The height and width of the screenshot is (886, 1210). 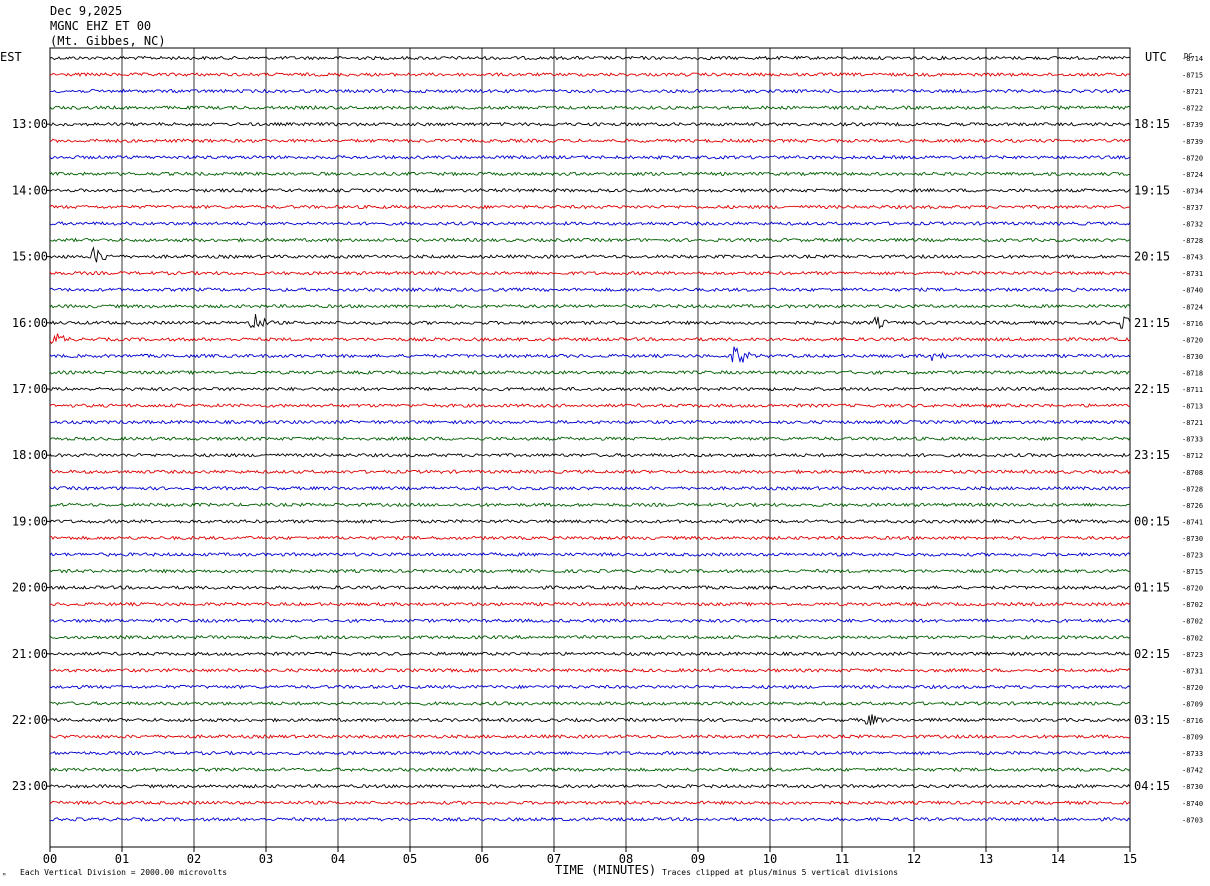 What do you see at coordinates (1152, 654) in the screenshot?
I see `right-hour-label: 02:15` at bounding box center [1152, 654].